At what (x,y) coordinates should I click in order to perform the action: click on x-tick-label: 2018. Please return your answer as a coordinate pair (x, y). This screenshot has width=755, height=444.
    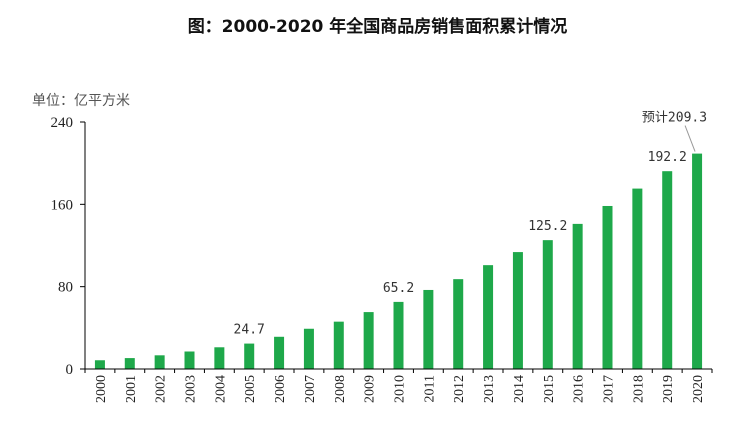
    Looking at the image, I should click on (638, 389).